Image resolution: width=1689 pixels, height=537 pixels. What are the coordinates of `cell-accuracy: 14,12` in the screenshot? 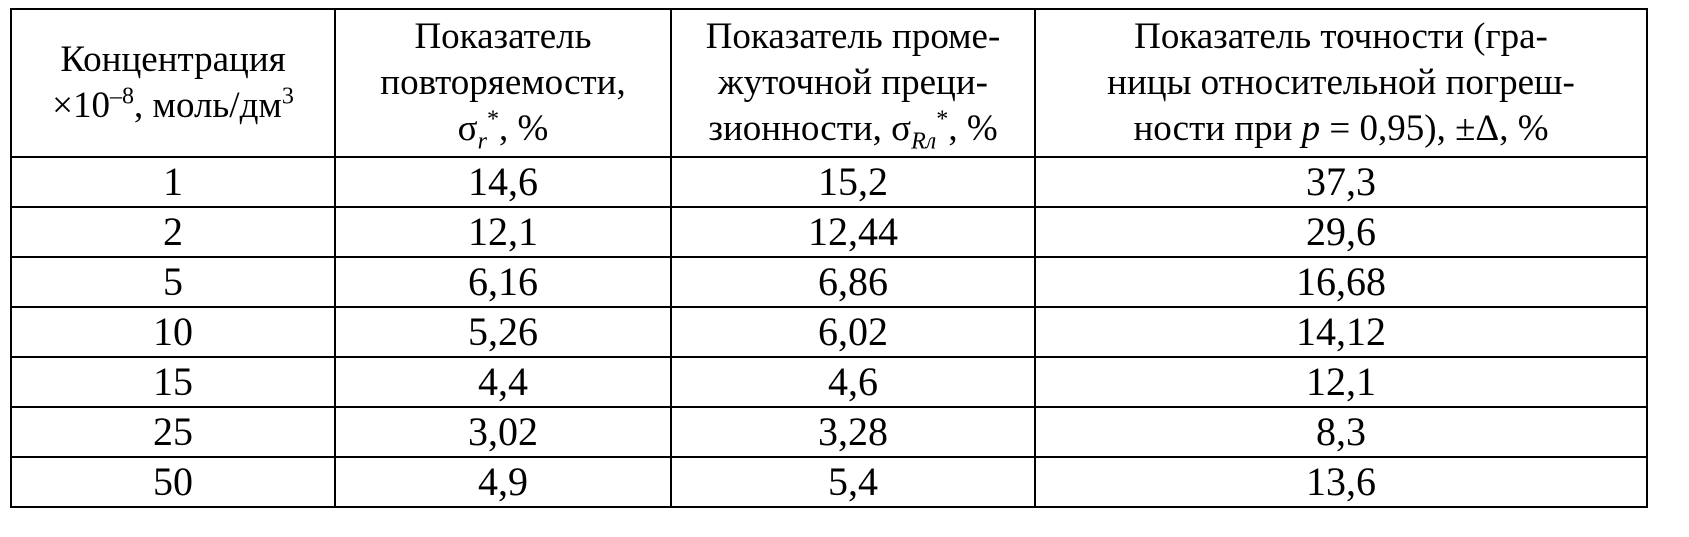 It's located at (1341, 332).